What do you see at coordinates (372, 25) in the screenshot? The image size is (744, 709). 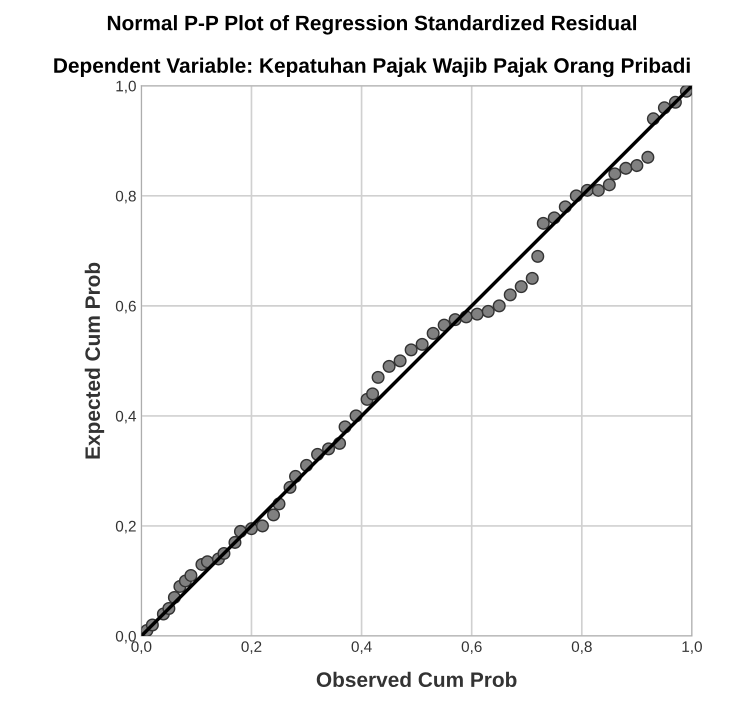 I see `chart-title: Normal P-P Plot of Regression Standardized Residual` at bounding box center [372, 25].